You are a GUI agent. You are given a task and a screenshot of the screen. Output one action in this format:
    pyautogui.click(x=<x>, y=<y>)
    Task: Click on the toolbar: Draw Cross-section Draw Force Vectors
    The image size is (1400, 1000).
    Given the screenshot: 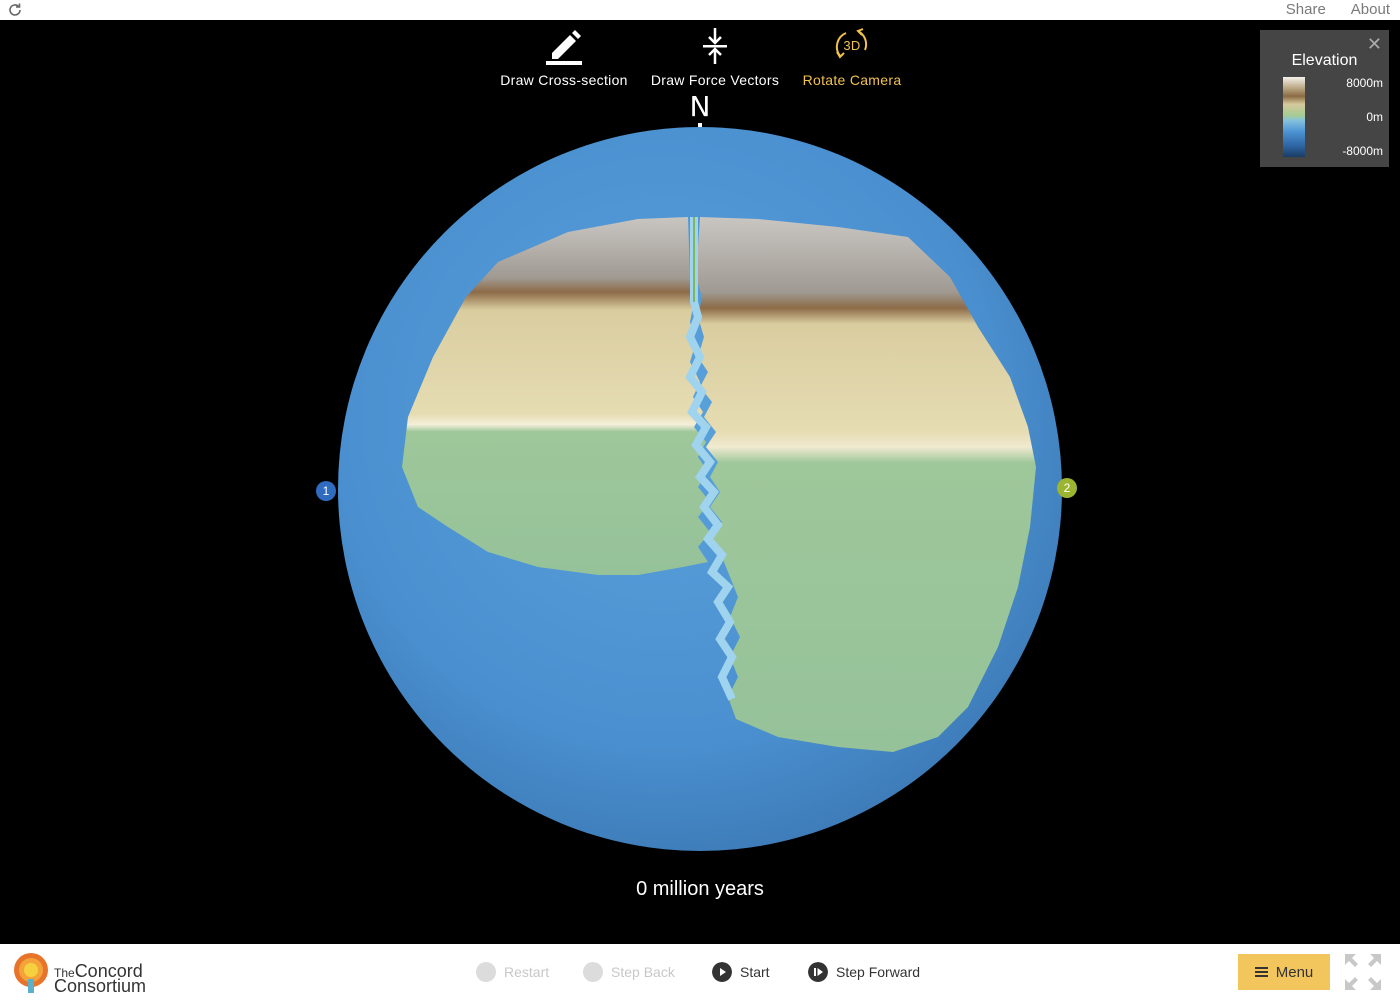 What is the action you would take?
    pyautogui.click(x=700, y=65)
    